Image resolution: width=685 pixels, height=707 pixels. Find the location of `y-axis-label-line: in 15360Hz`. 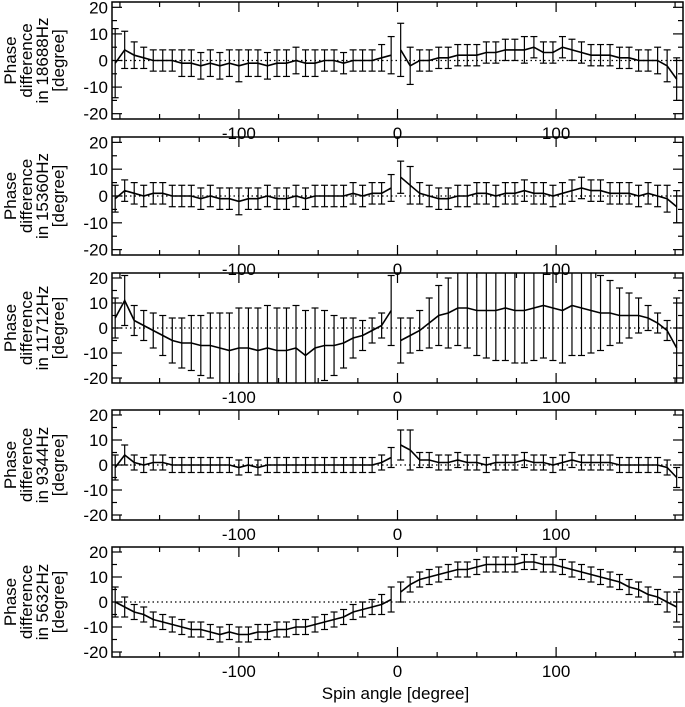

y-axis-label-line: in 15360Hz is located at coordinates (42, 196).